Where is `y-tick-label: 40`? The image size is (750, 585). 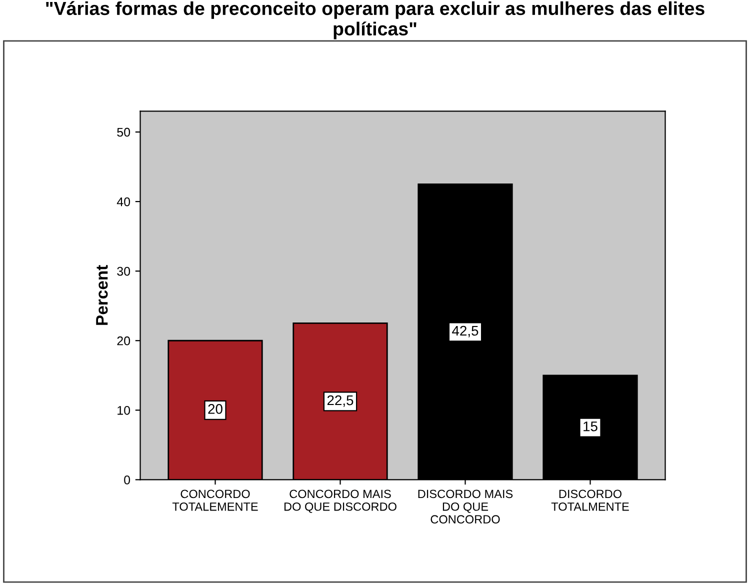
y-tick-label: 40 is located at coordinates (123, 201).